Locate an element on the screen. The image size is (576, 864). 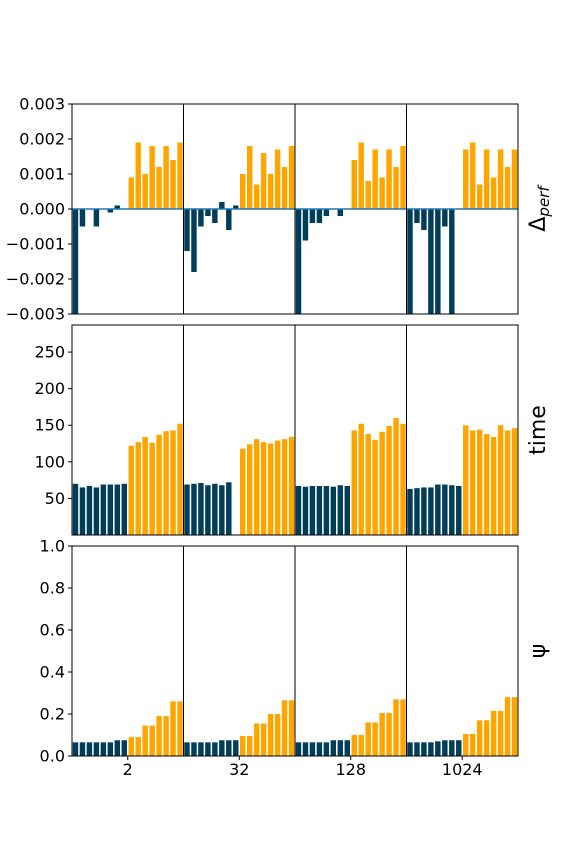
bars is located at coordinates (295, 476).